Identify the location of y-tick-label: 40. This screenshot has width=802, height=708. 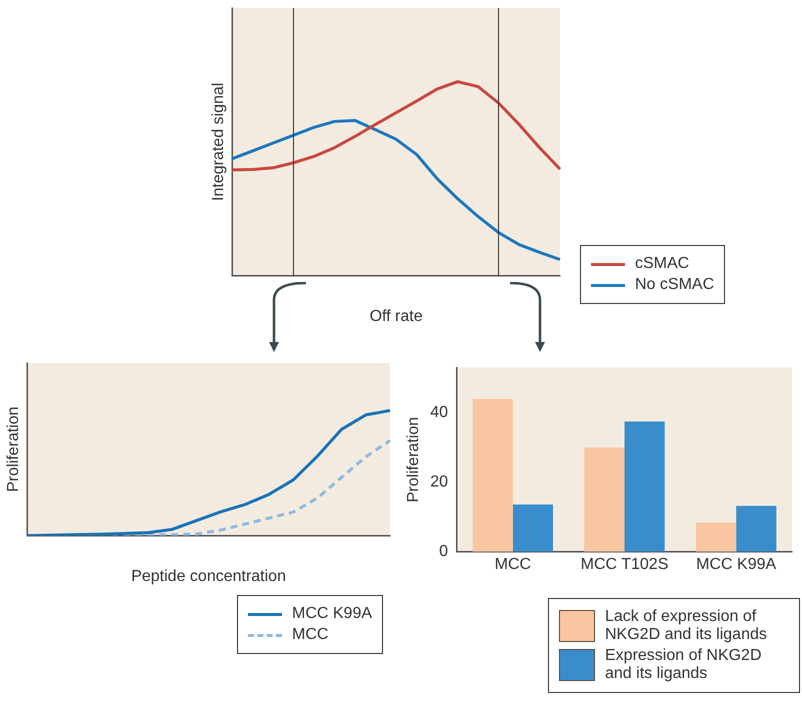
(439, 413).